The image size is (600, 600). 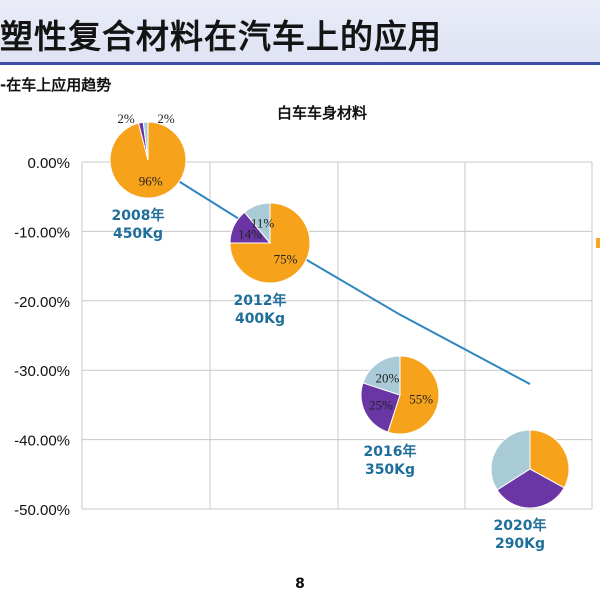 I want to click on y-tick-label: -50.00%, so click(x=42, y=510).